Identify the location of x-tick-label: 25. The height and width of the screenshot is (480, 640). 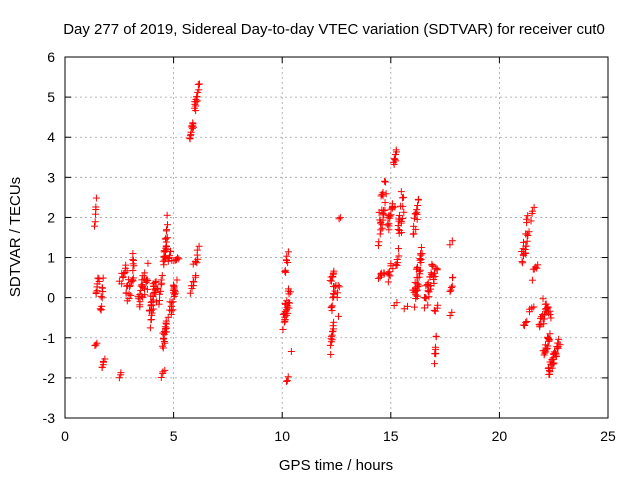
(608, 436).